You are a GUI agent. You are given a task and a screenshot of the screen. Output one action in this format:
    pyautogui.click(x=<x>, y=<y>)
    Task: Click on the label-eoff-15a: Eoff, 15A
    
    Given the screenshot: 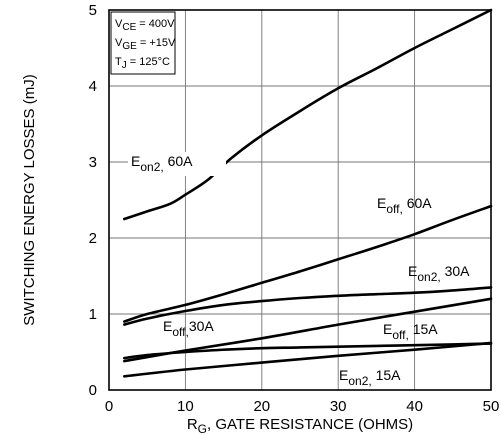 What is the action you would take?
    pyautogui.click(x=410, y=331)
    